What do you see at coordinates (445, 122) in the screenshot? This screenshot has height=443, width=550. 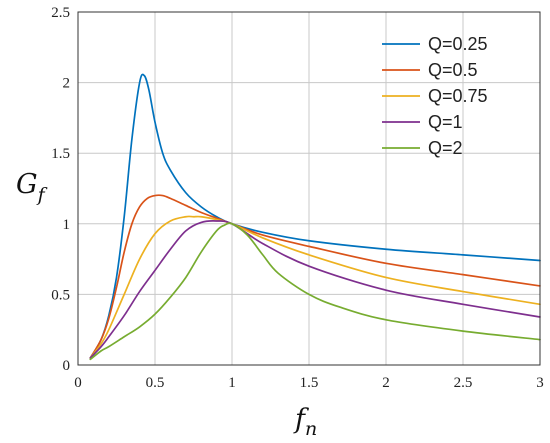 I see `legend-label: Q=1` at bounding box center [445, 122].